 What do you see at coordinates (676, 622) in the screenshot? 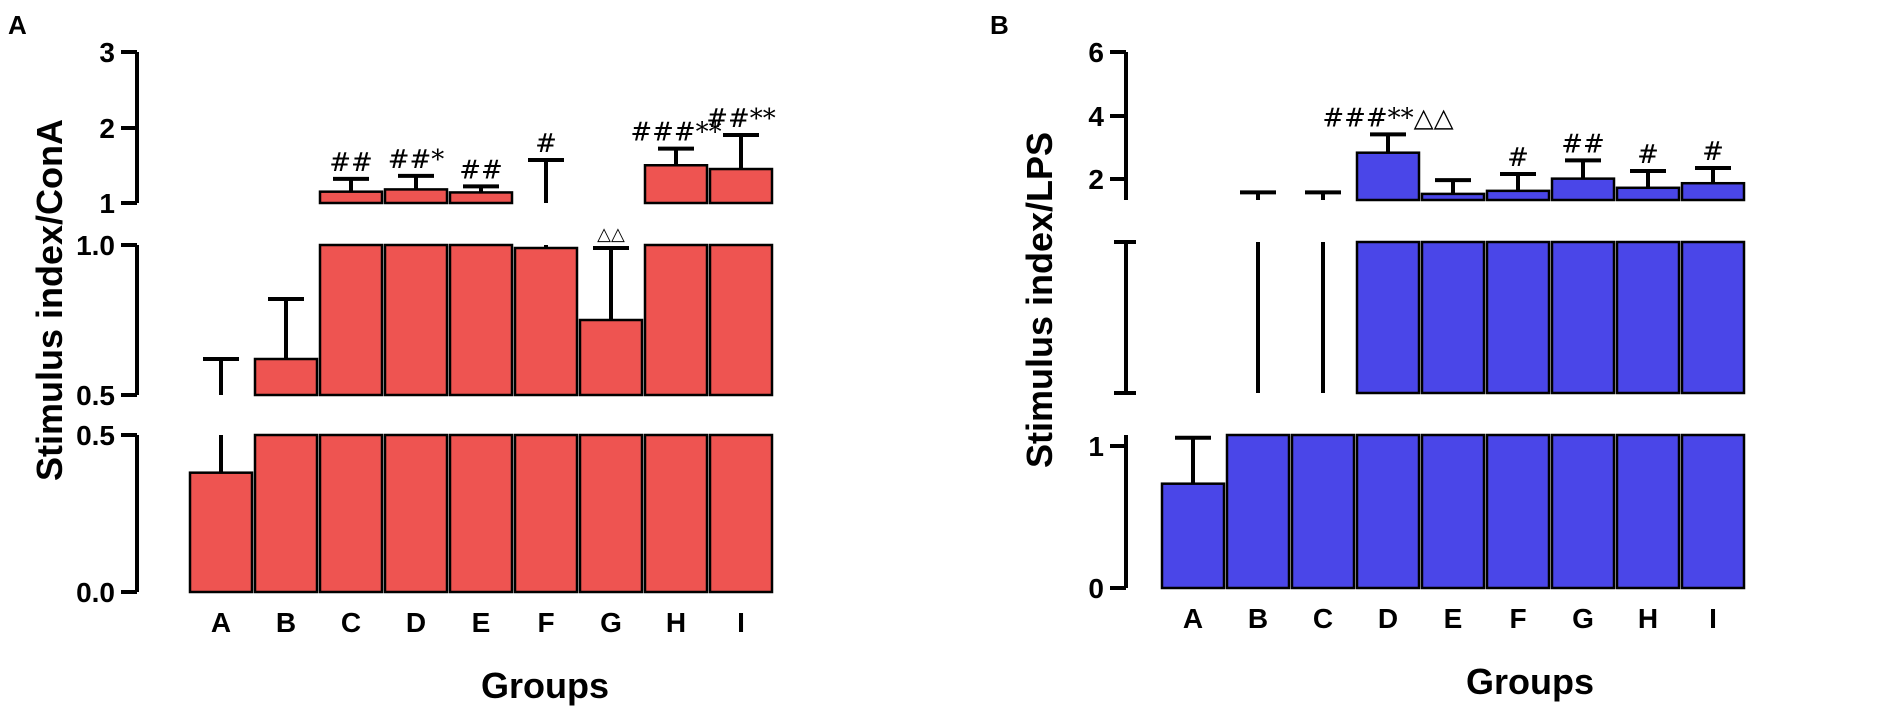
I see `panel-a-category-label-h: H` at bounding box center [676, 622].